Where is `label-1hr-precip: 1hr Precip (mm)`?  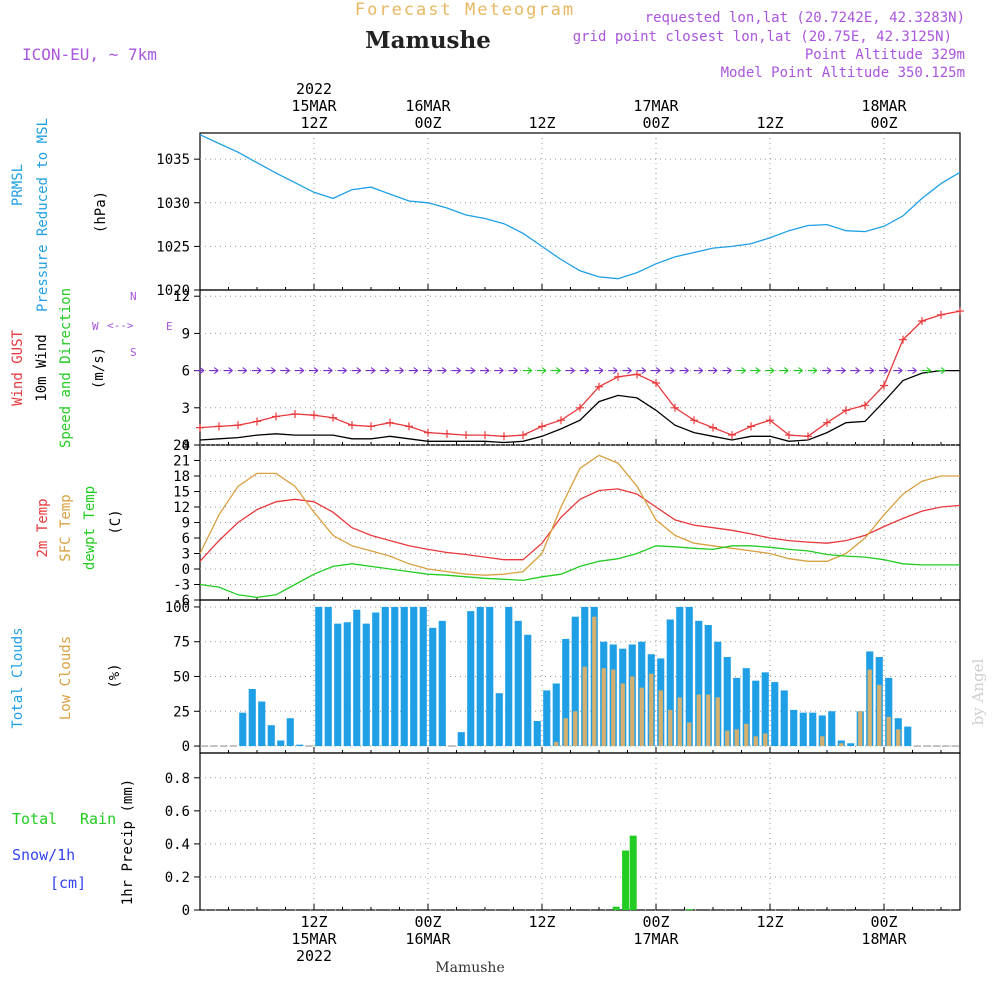
label-1hr-precip: 1hr Precip (mm) is located at coordinates (128, 842).